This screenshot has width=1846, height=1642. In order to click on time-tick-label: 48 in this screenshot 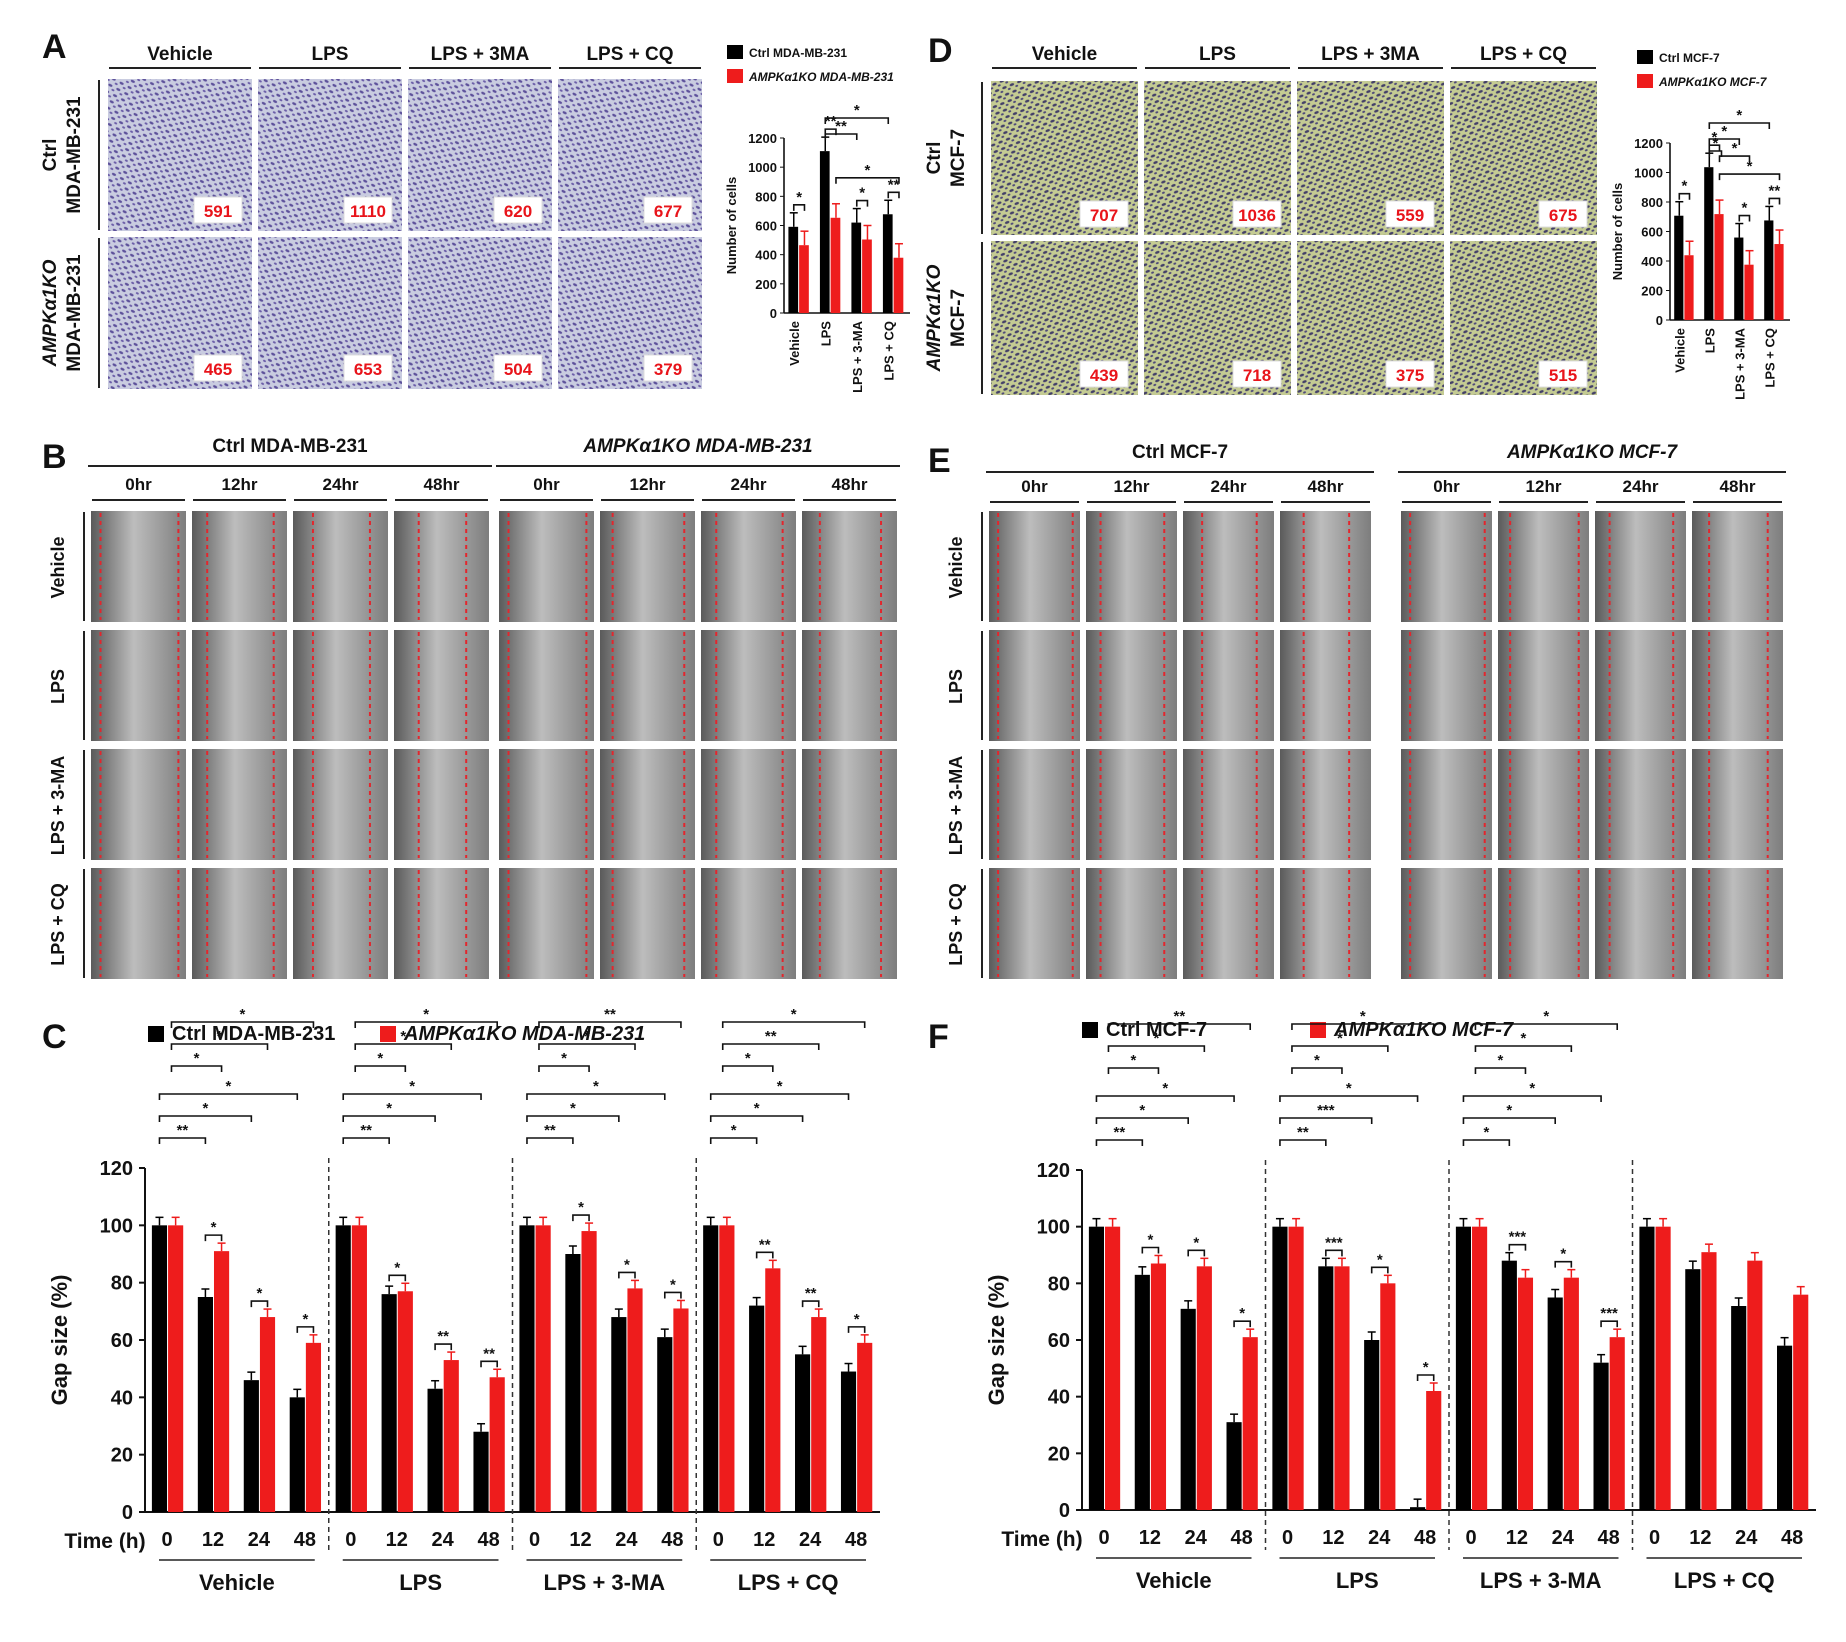, I will do `click(1242, 1538)`.